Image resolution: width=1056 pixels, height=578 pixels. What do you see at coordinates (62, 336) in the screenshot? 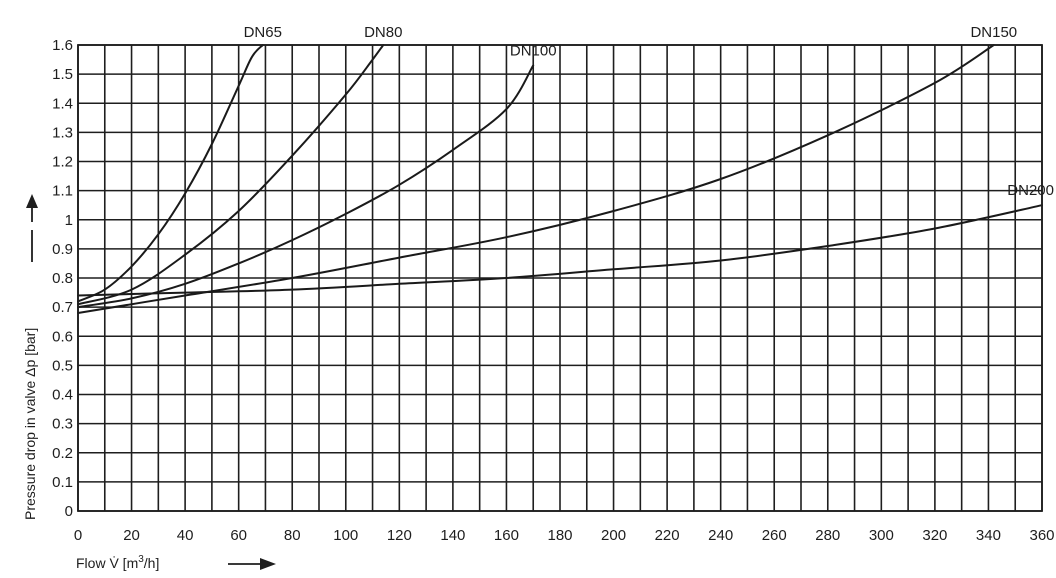
I see `y-tick-label: 0.6` at bounding box center [62, 336].